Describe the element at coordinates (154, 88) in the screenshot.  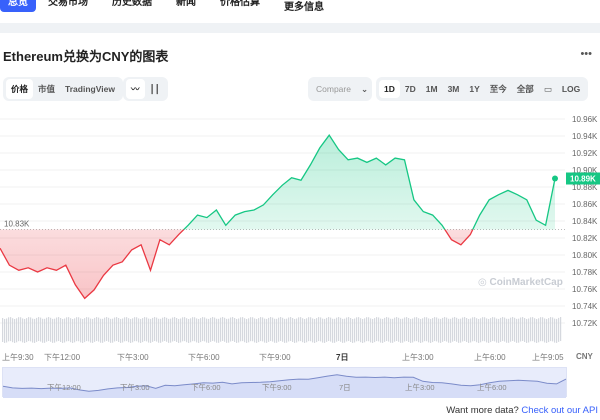
I see `candlestick-icon: ┃┃` at that location.